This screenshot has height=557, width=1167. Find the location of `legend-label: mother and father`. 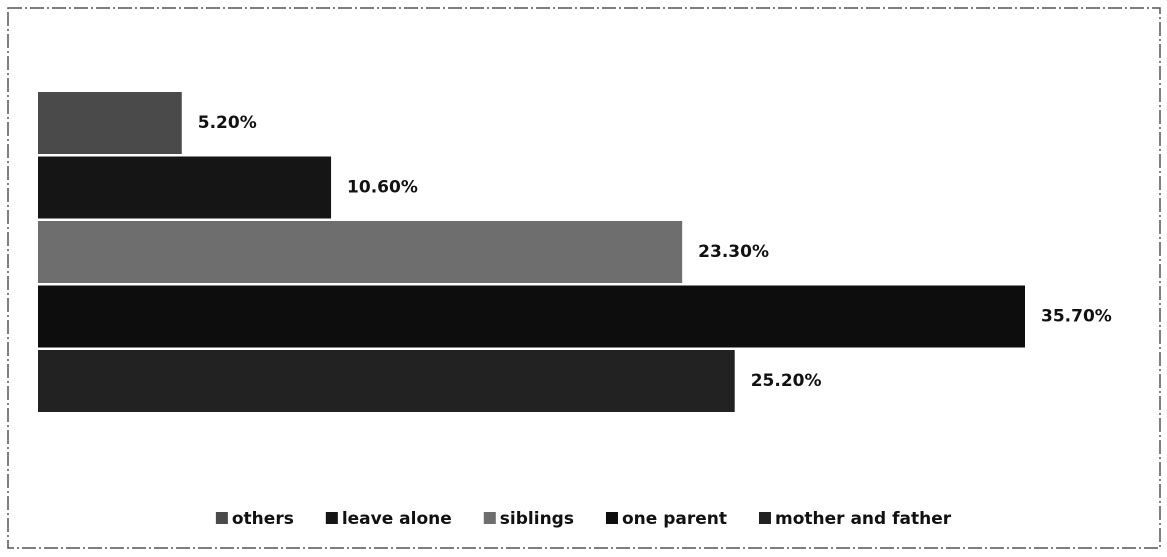

legend-label: mother and father is located at coordinates (863, 519).